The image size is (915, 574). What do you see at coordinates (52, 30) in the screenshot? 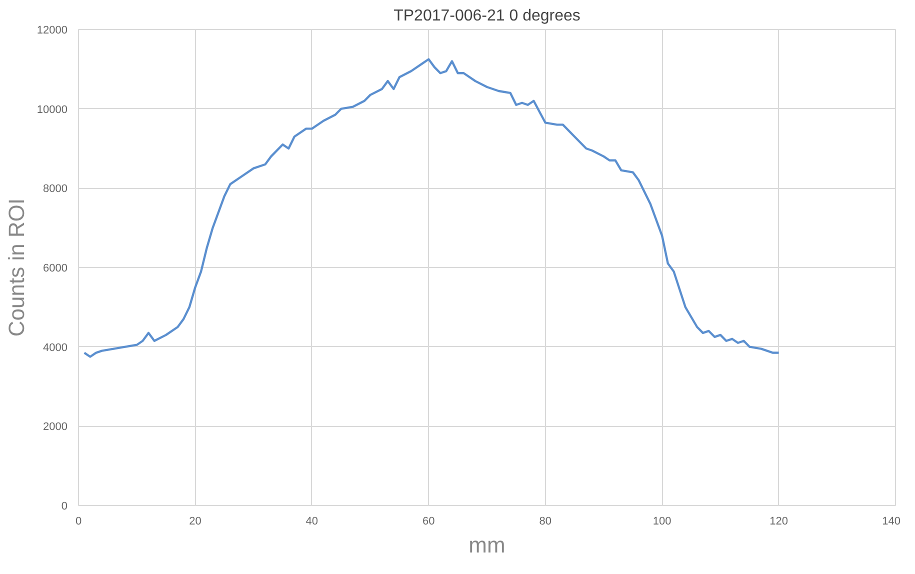
I see `y-tick-label: 12000` at bounding box center [52, 30].